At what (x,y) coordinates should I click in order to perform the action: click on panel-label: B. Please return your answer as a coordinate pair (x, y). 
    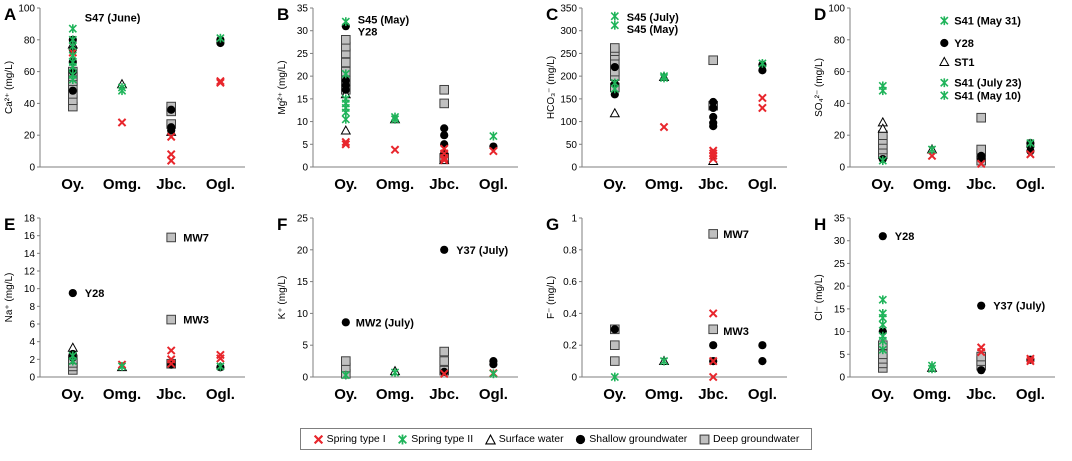
    Looking at the image, I should click on (283, 14).